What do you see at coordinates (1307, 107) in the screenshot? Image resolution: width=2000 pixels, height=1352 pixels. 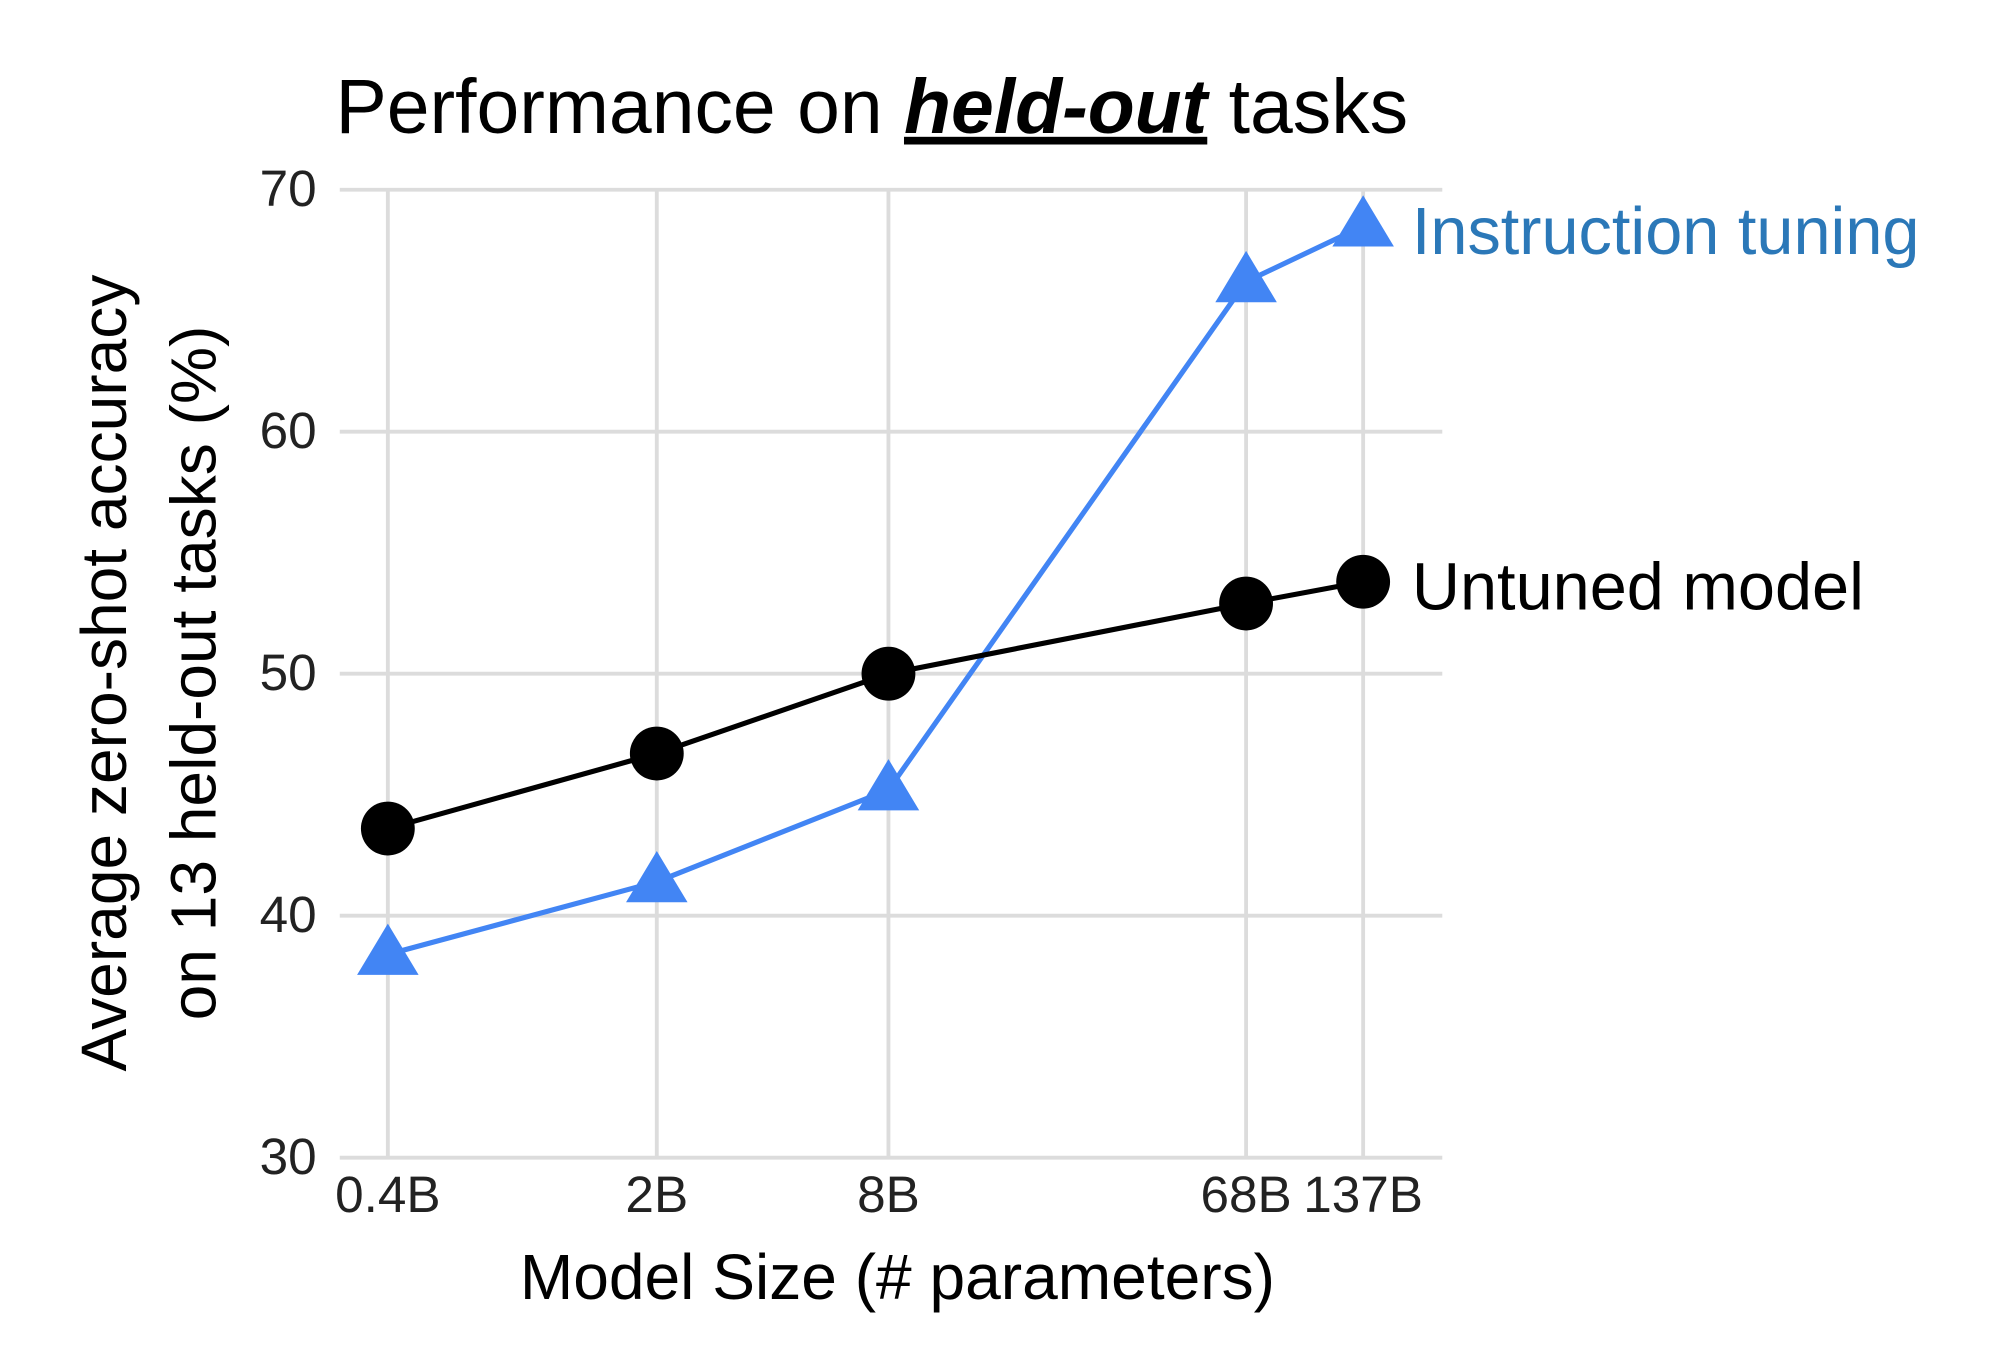 I see `title-part: tasks` at bounding box center [1307, 107].